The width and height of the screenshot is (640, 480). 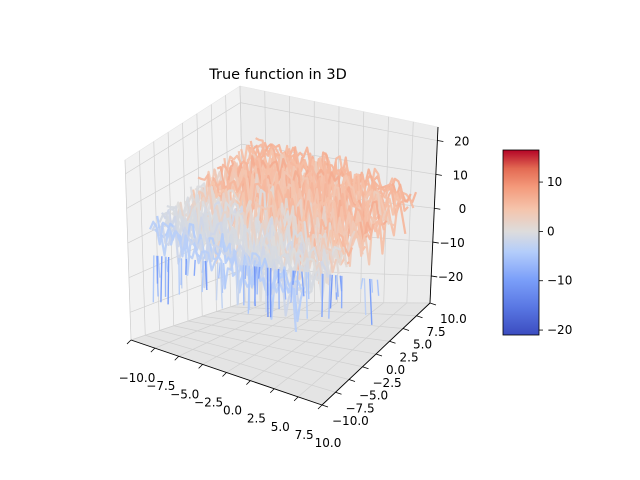 I want to click on y-axis-tick-label: 2.5, so click(x=409, y=357).